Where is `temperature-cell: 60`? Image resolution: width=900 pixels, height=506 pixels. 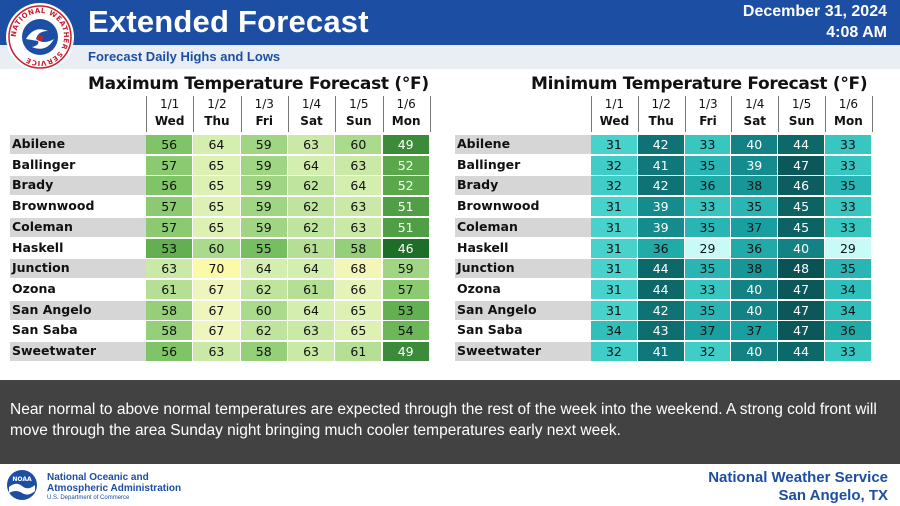
temperature-cell: 60 is located at coordinates (263, 310).